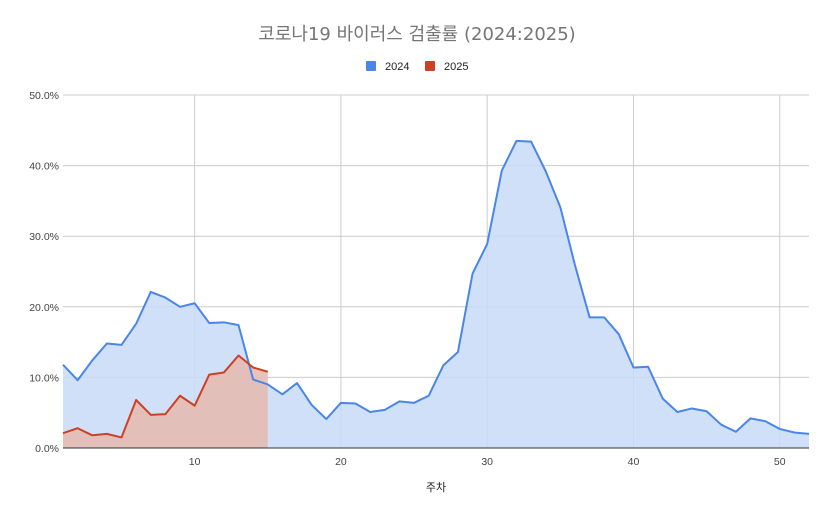 The width and height of the screenshot is (835, 519). I want to click on x-axis-label: 주차, so click(436, 487).